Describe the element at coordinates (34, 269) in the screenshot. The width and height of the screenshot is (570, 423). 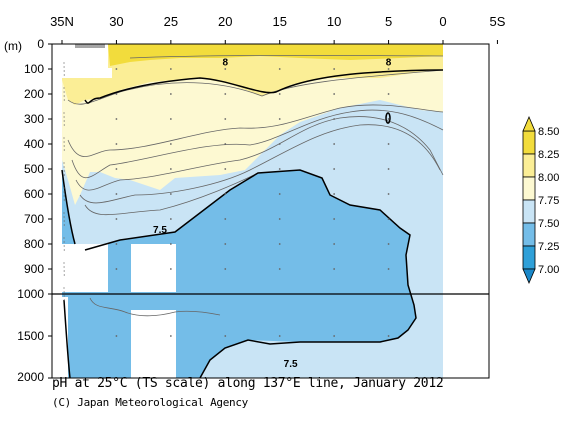
I see `y-tick-label: 900` at that location.